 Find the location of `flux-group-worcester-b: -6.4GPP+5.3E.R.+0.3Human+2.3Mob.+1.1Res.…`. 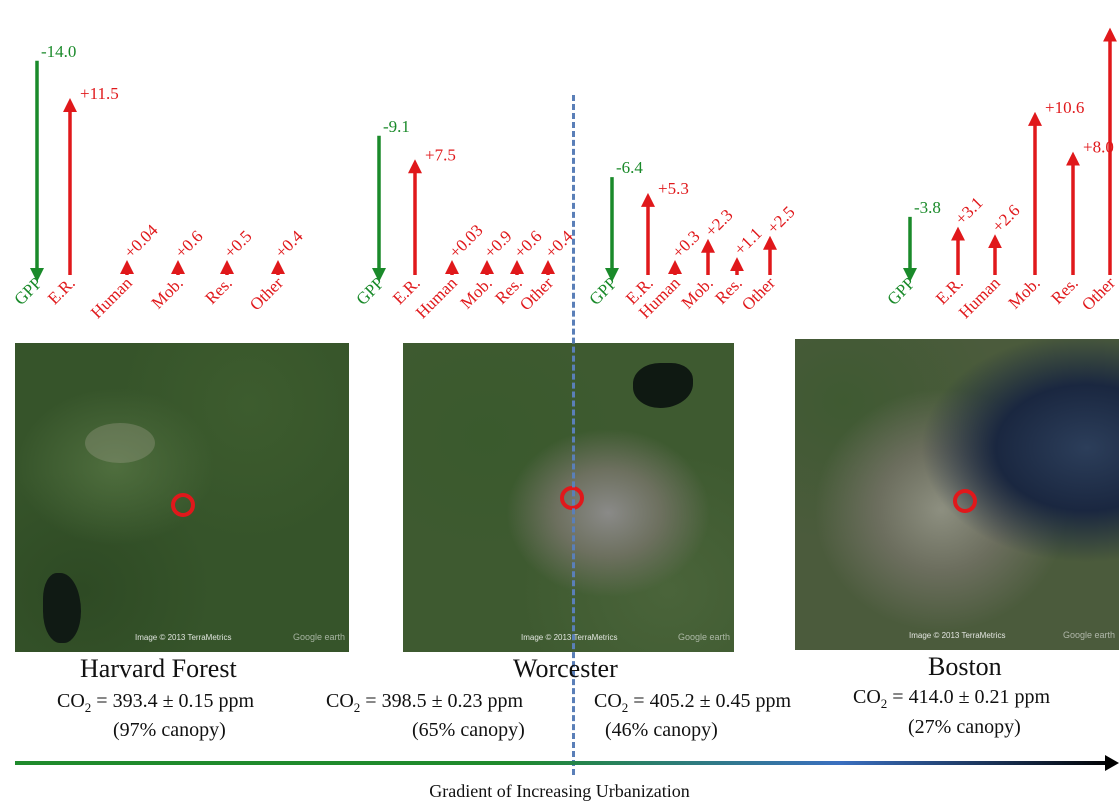

flux-group-worcester-b: -6.4GPP+5.3E.R.+0.3Human+2.3Mob.+1.1Res.… is located at coordinates (691, 240).